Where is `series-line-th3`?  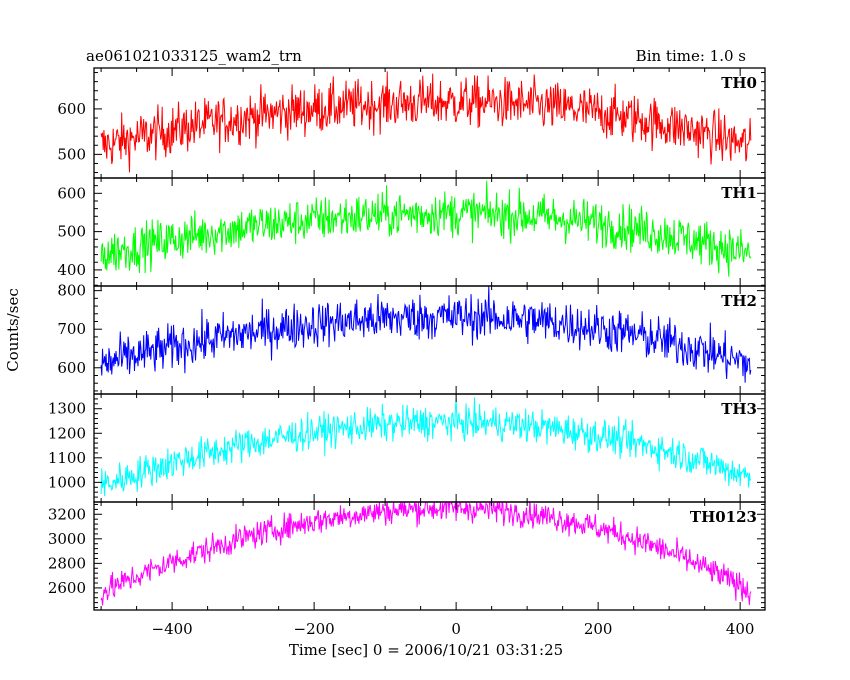
series-line-th3 is located at coordinates (426, 447).